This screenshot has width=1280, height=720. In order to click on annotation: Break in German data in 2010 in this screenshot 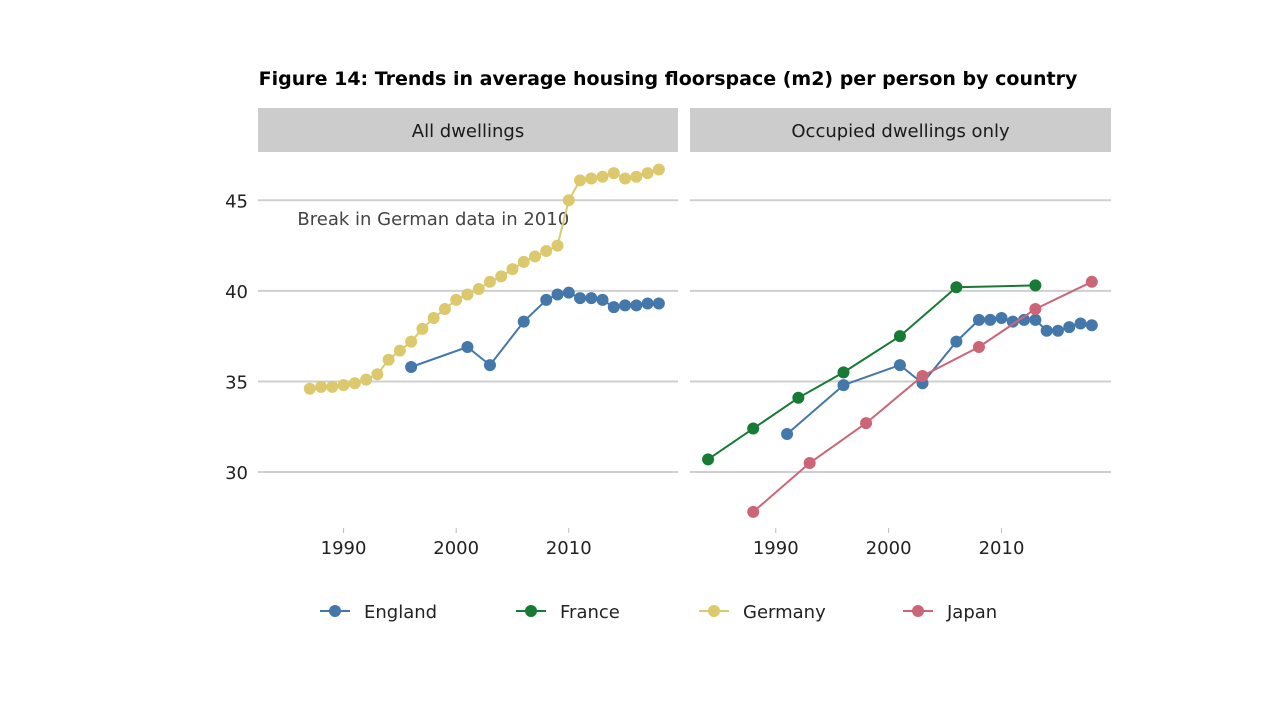, I will do `click(433, 219)`.